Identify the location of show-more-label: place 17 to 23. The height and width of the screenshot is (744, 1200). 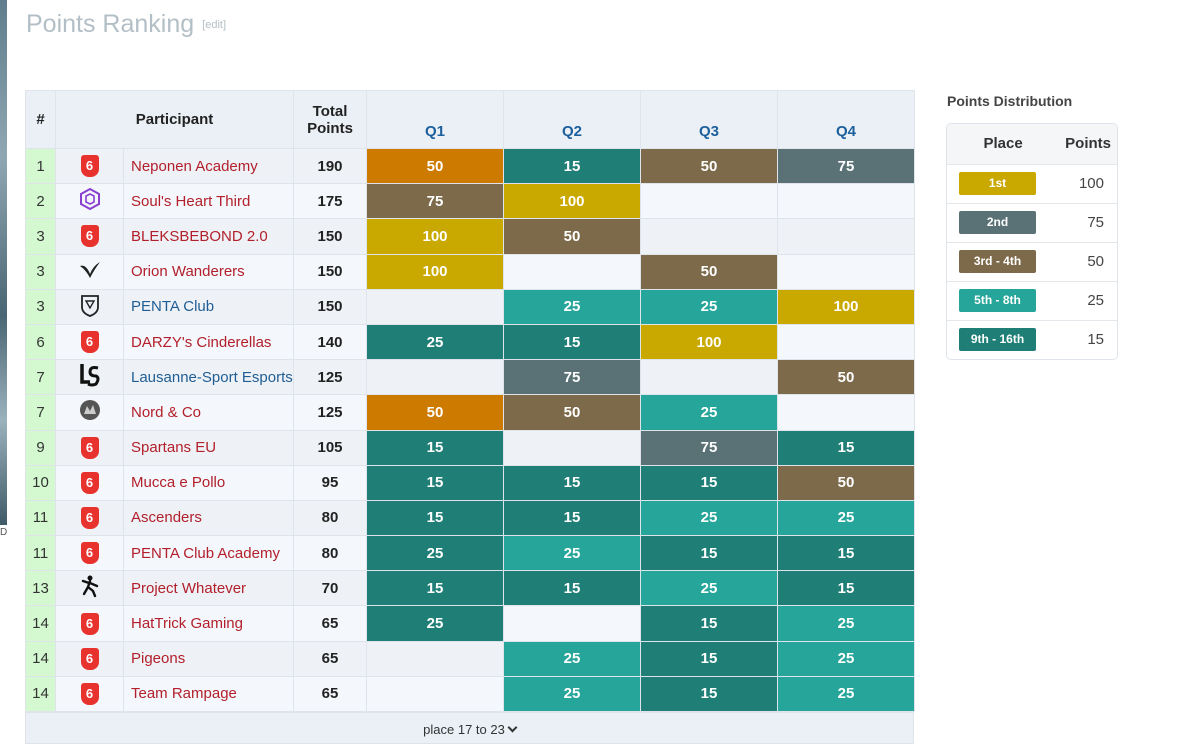
(464, 729).